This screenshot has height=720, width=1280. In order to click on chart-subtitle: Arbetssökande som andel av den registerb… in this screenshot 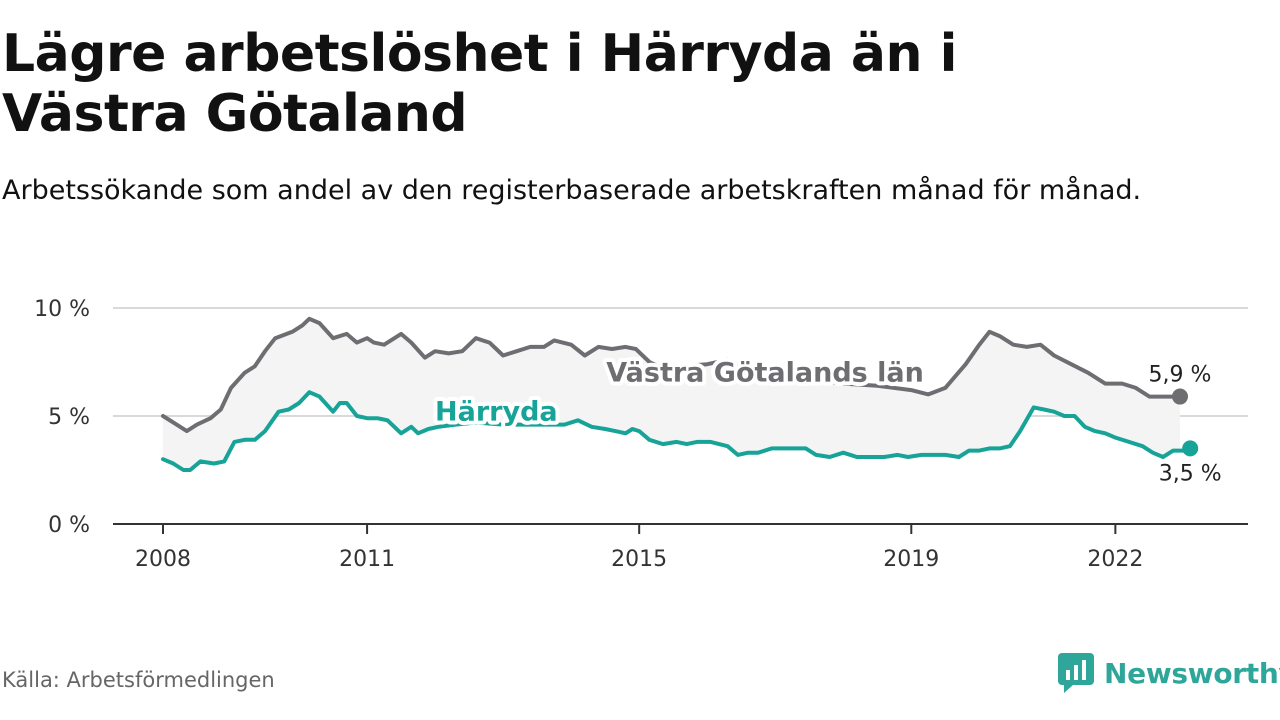, I will do `click(572, 190)`.